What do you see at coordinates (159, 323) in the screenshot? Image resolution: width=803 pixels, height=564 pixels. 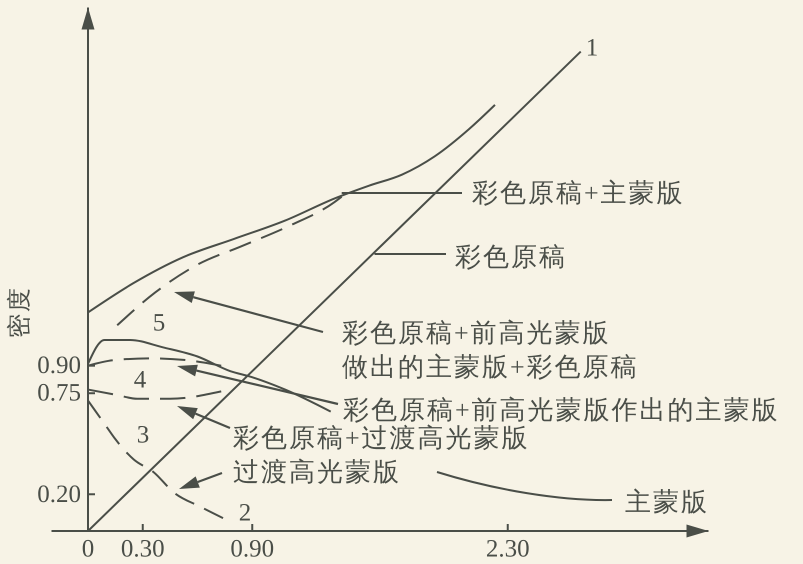 I see `annotation: 5` at bounding box center [159, 323].